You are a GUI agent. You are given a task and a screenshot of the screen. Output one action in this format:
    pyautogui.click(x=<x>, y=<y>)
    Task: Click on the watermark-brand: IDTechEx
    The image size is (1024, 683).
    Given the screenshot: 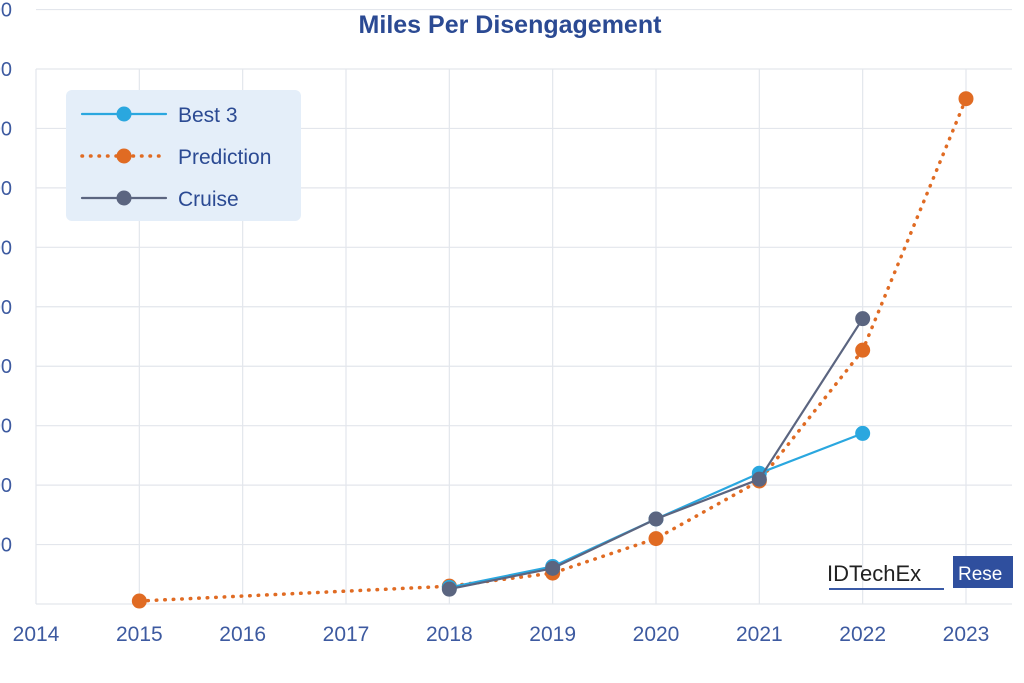 What is the action you would take?
    pyautogui.click(x=874, y=573)
    